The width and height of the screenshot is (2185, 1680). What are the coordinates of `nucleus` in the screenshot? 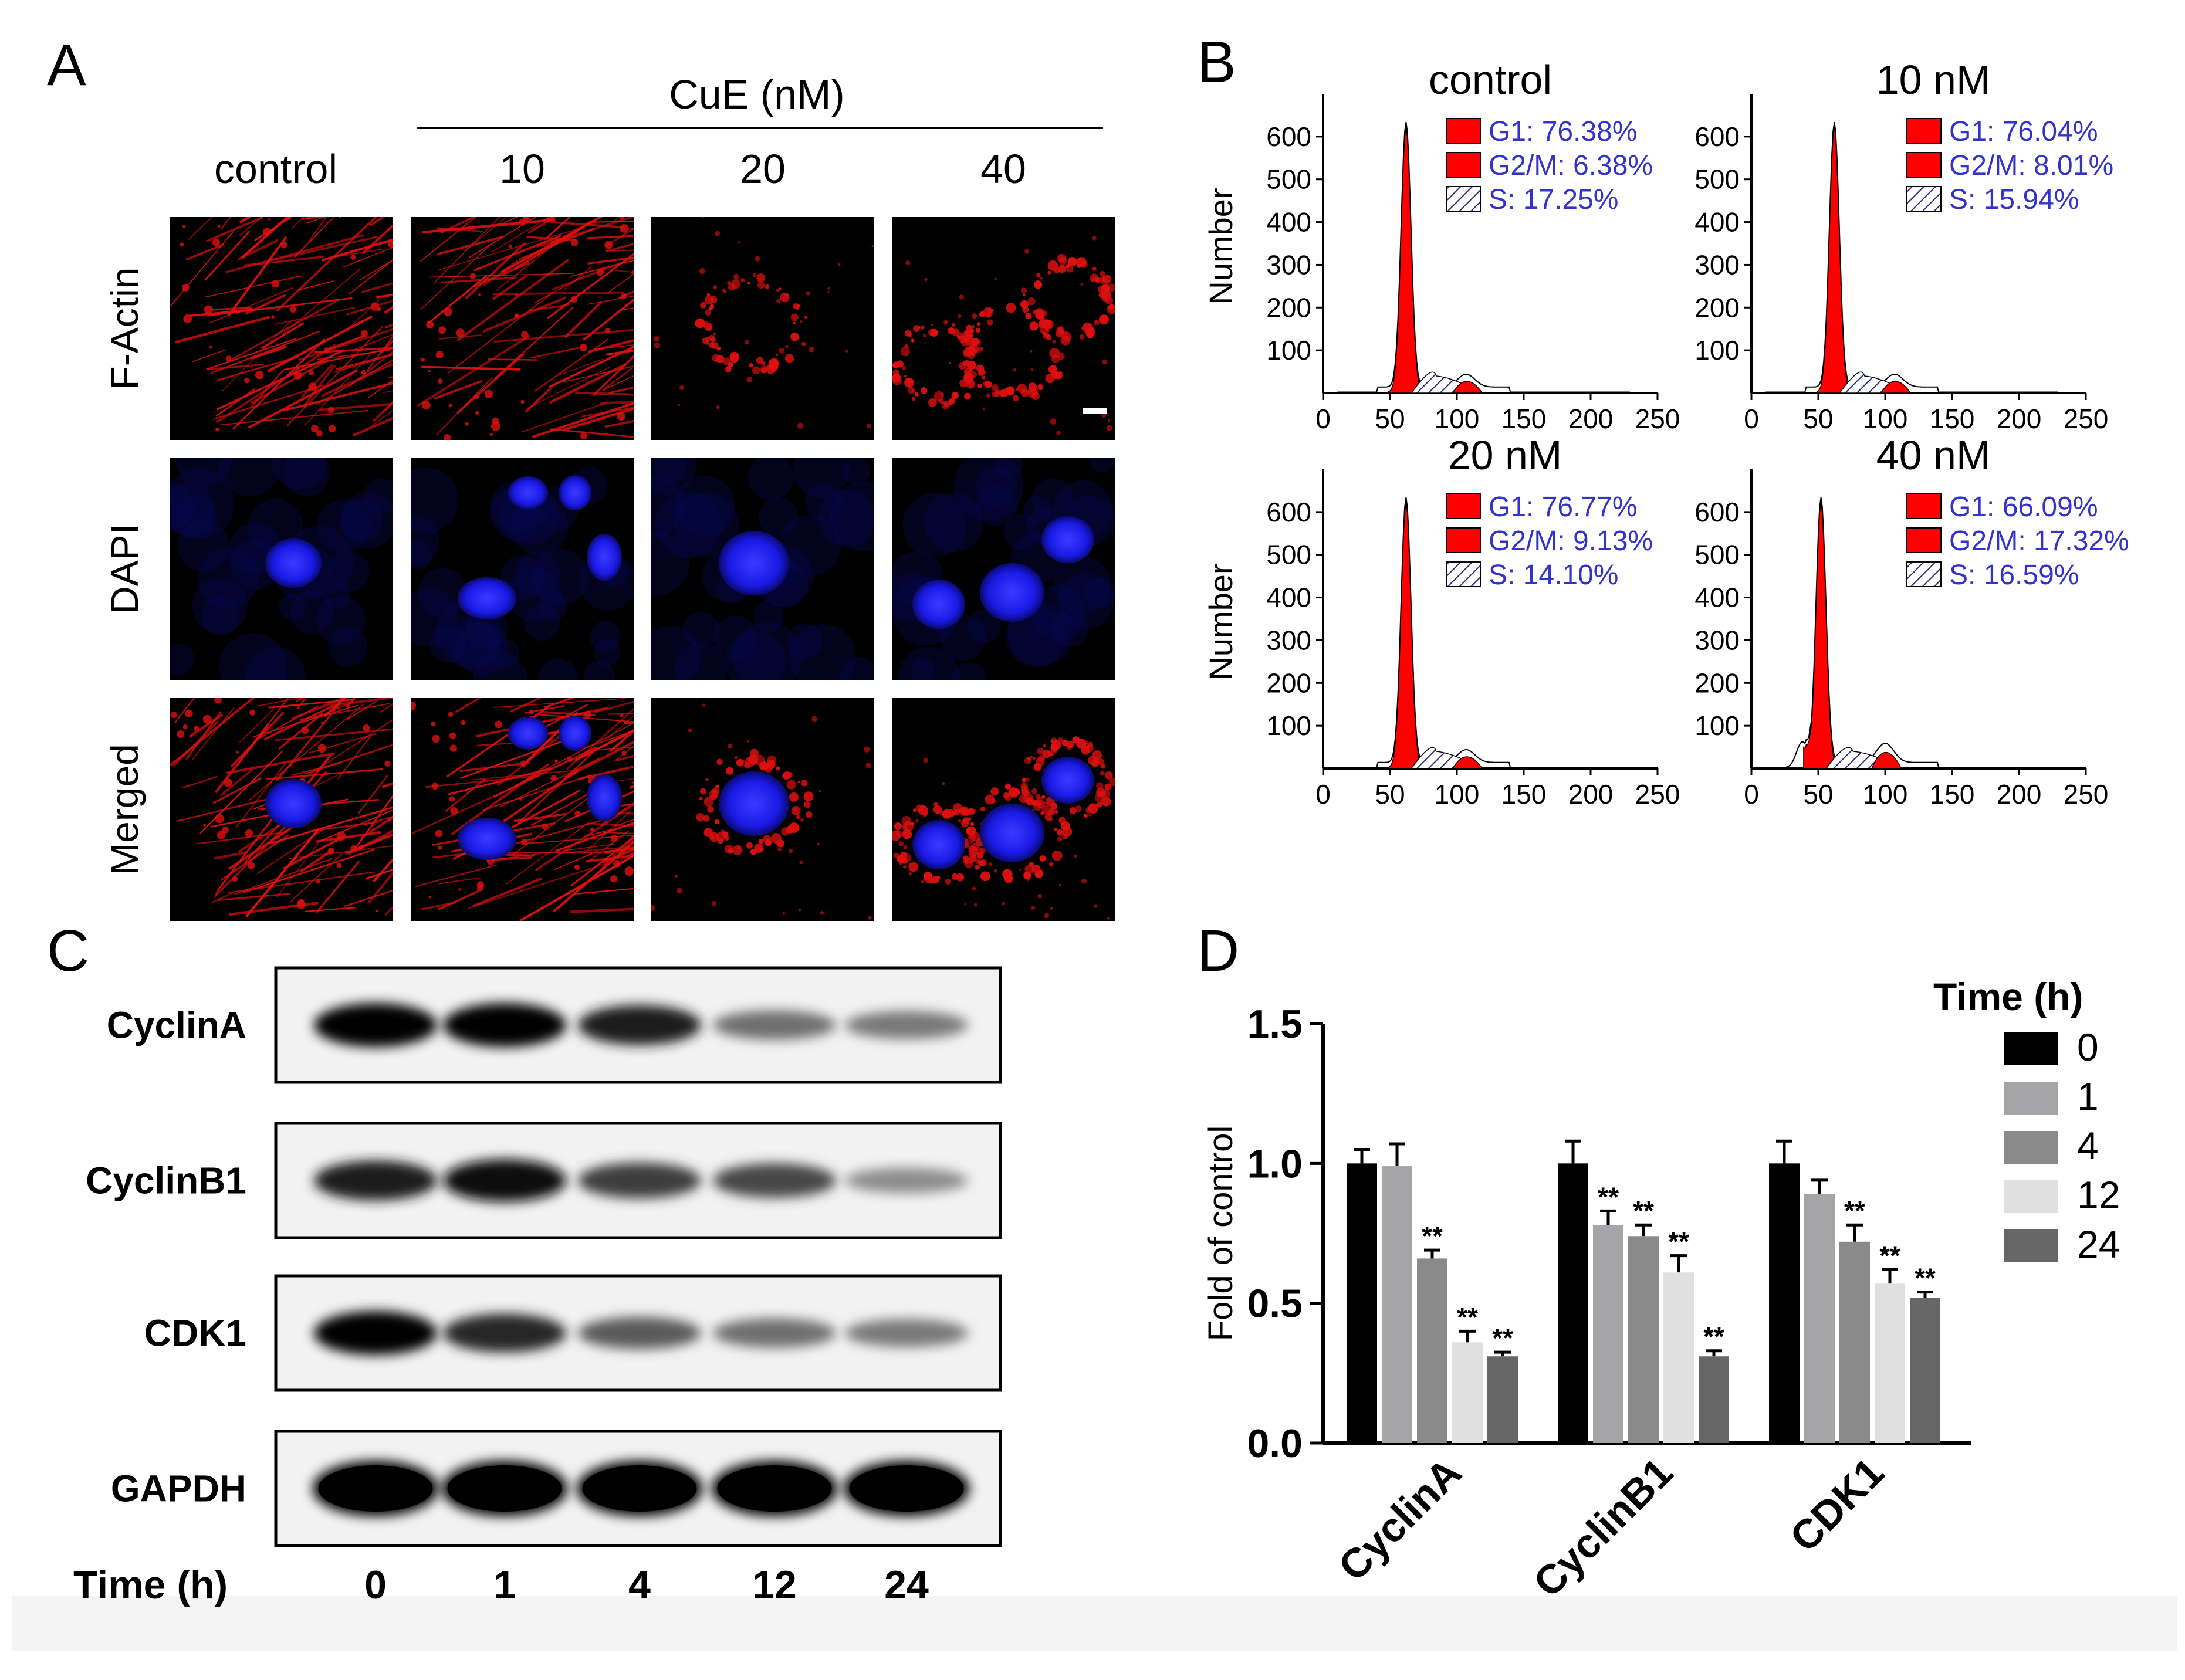 It's located at (1067, 539).